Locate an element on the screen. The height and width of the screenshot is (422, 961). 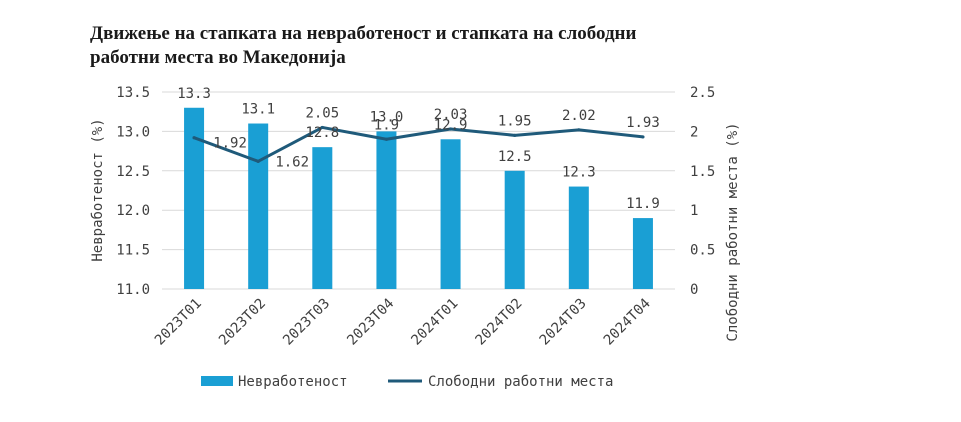
bar-value-label: 12.5 is located at coordinates (515, 157).